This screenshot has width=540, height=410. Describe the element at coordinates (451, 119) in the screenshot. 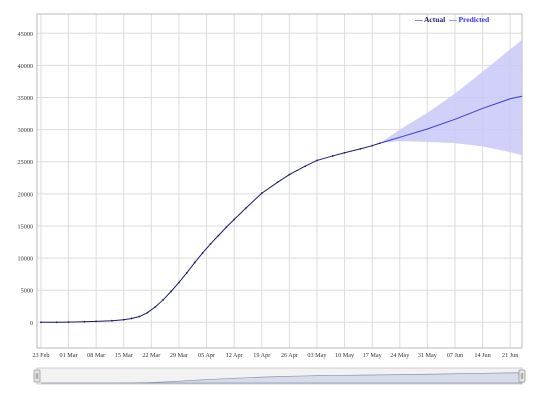

I see `predicted-series-line` at that location.